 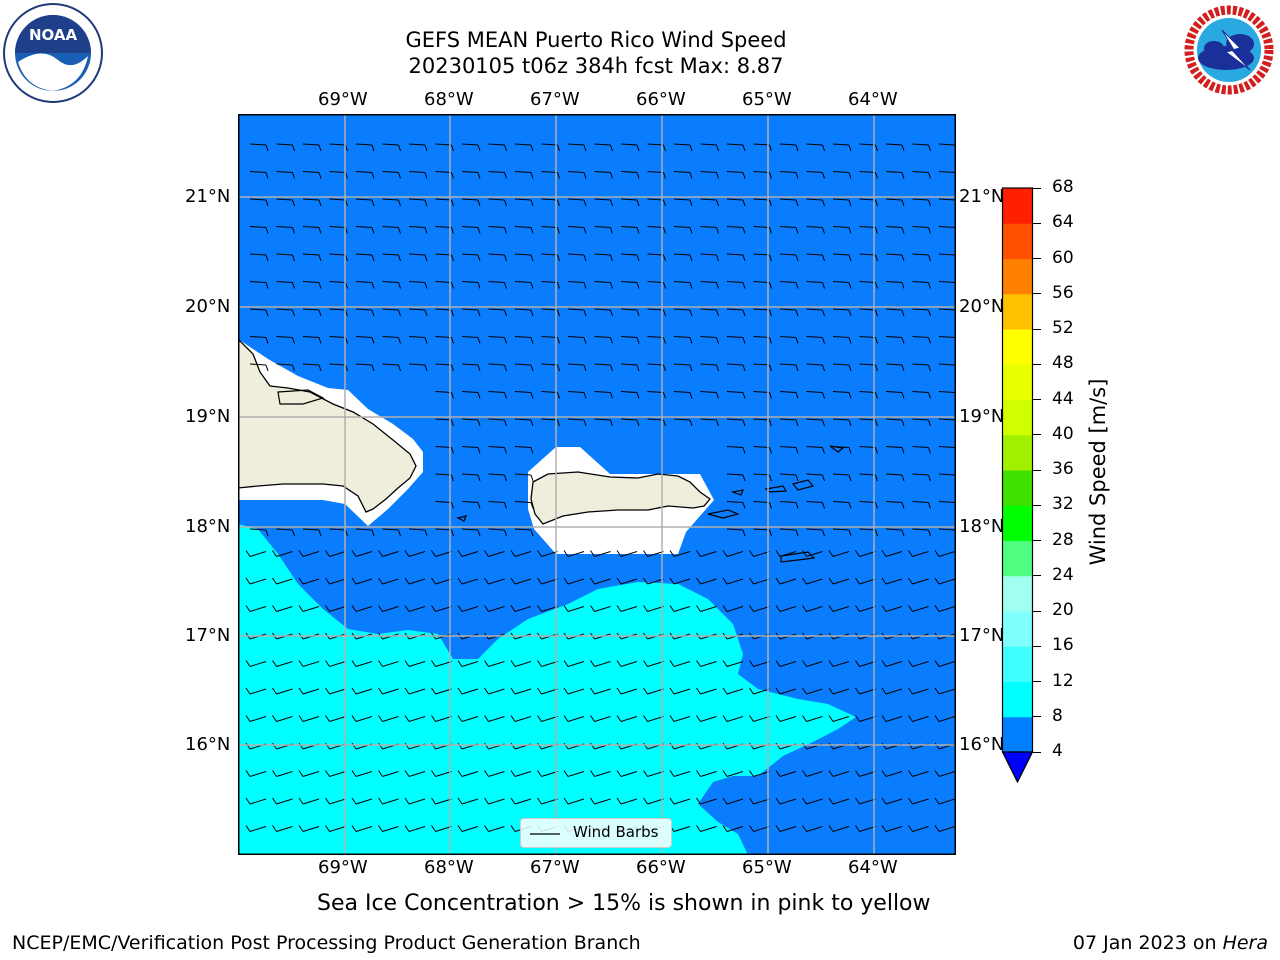 I want to click on lat-label-right-18n: 18°N, so click(x=982, y=526).